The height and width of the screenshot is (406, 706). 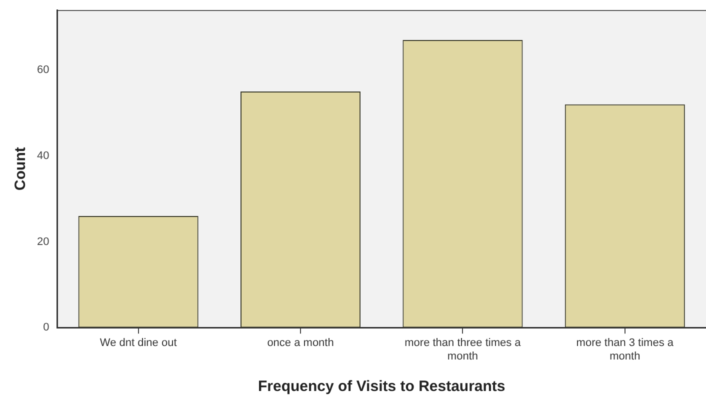 What do you see at coordinates (463, 349) in the screenshot?
I see `x-tick-label: more than three times a month` at bounding box center [463, 349].